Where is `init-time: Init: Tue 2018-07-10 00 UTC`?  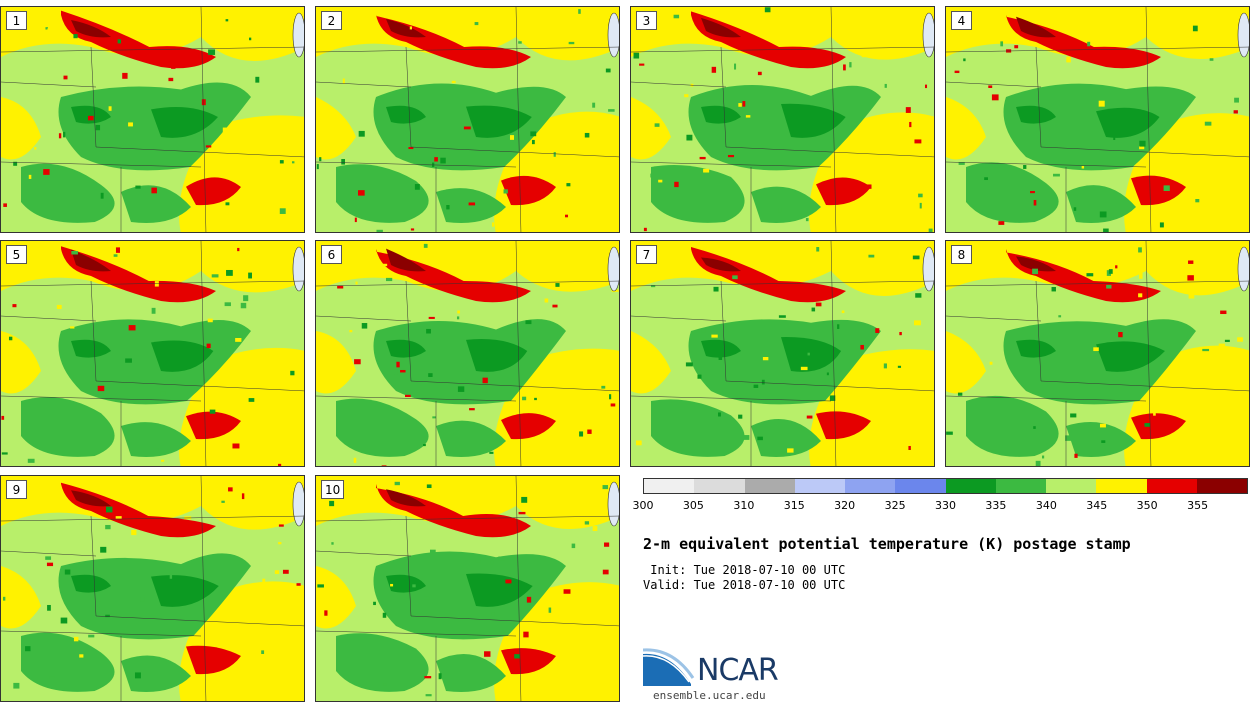
init-time: Init: Tue 2018-07-10 00 UTC is located at coordinates (744, 570).